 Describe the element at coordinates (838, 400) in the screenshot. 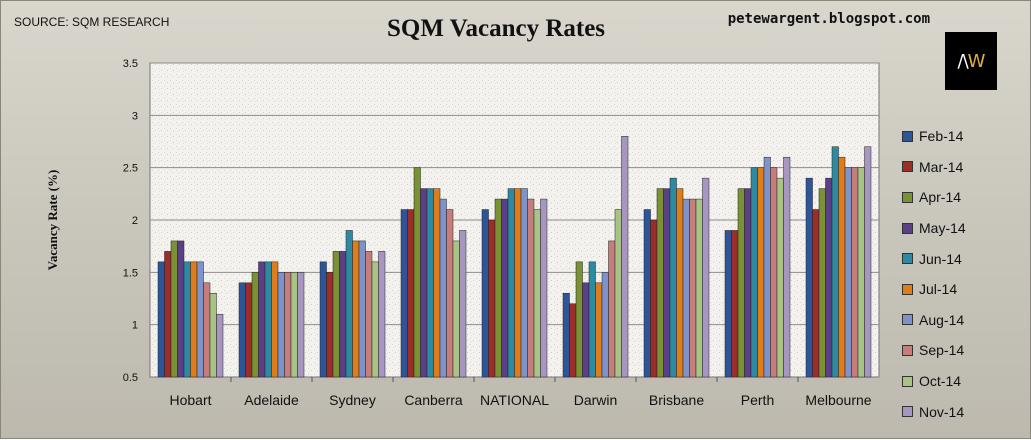

I see `x-tick-label: Melbourne` at that location.